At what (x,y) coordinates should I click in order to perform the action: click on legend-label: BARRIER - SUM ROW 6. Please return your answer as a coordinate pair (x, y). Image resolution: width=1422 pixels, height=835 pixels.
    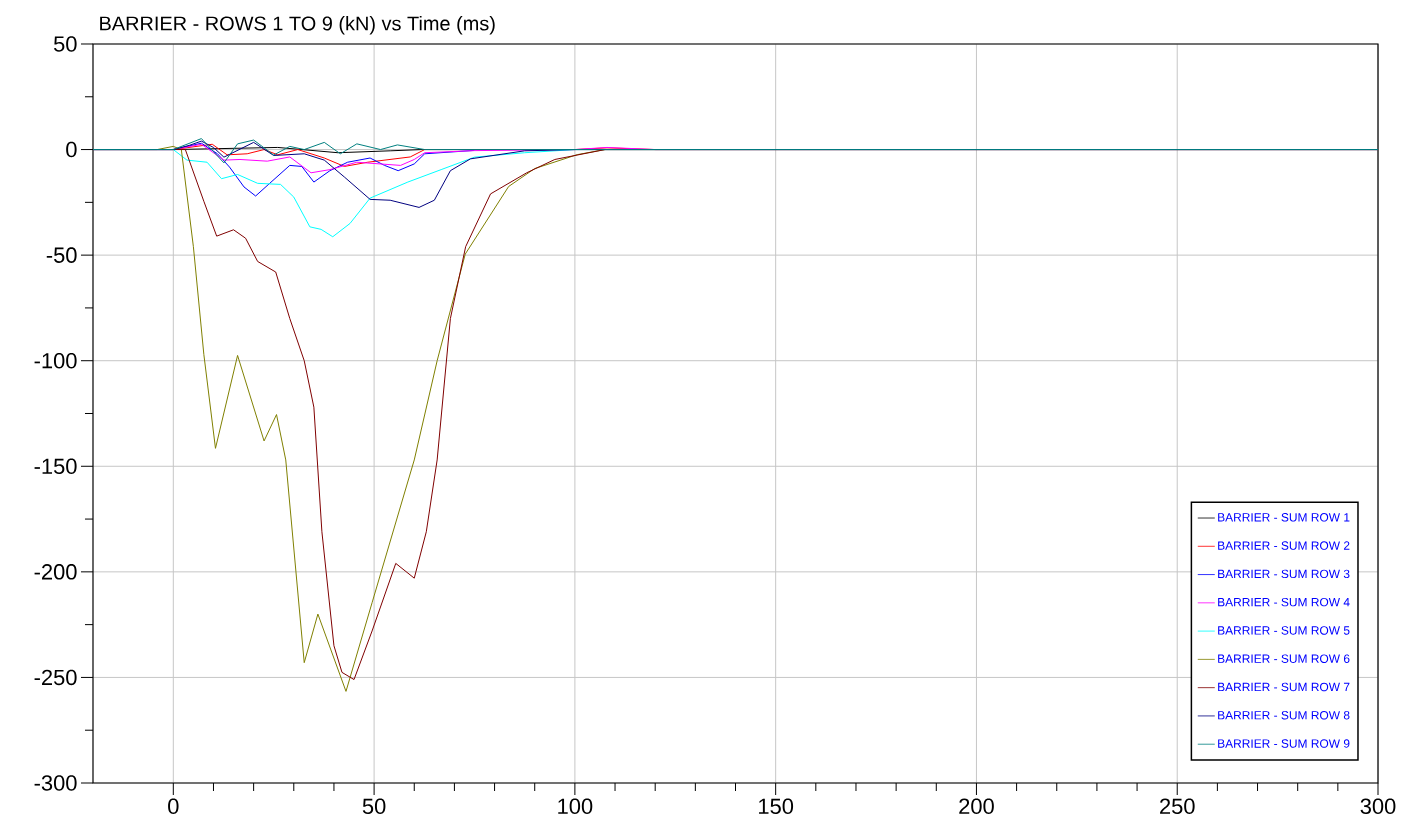
    Looking at the image, I should click on (1284, 658).